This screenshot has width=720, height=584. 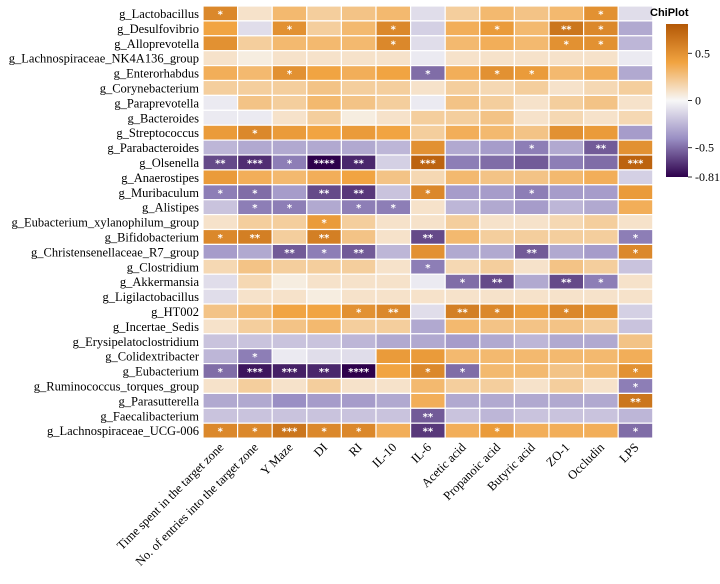 I want to click on row-label: g_Olsenella, so click(x=169, y=163).